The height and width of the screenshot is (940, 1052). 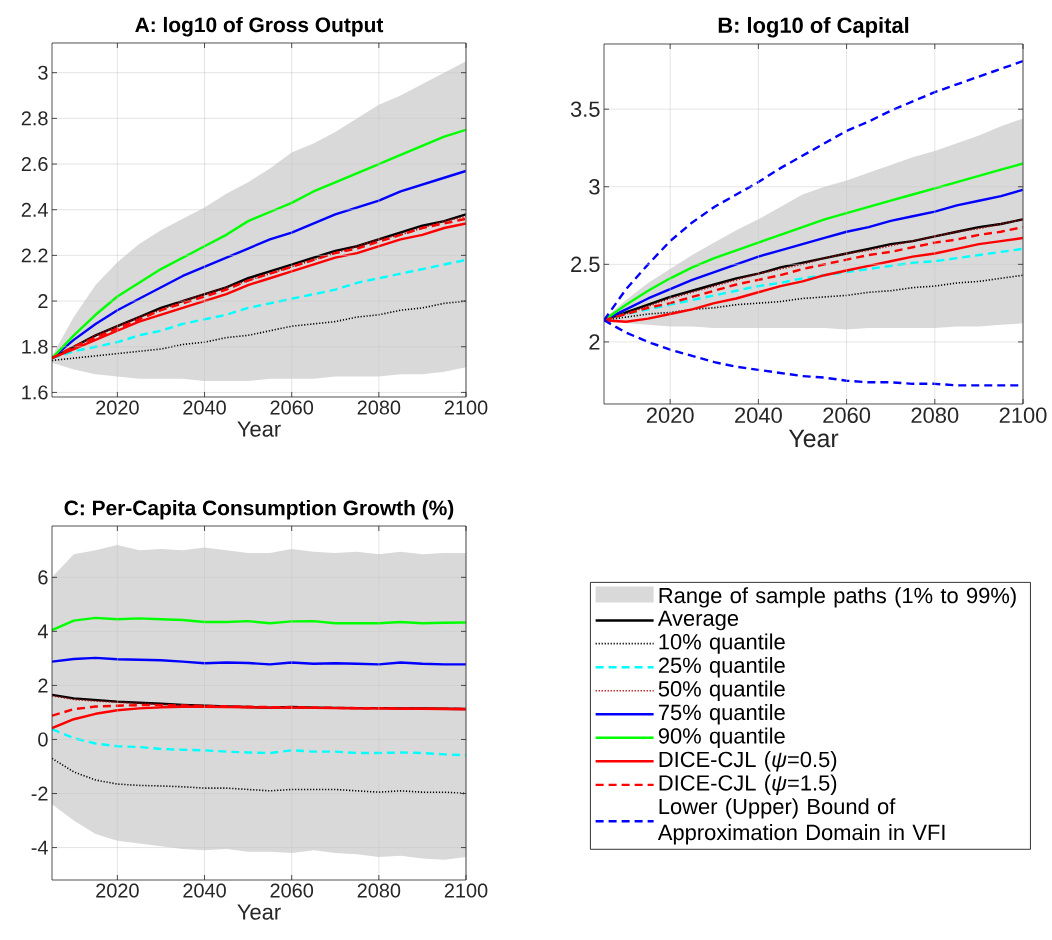 I want to click on y-tick-label: 2.6, so click(x=34, y=164).